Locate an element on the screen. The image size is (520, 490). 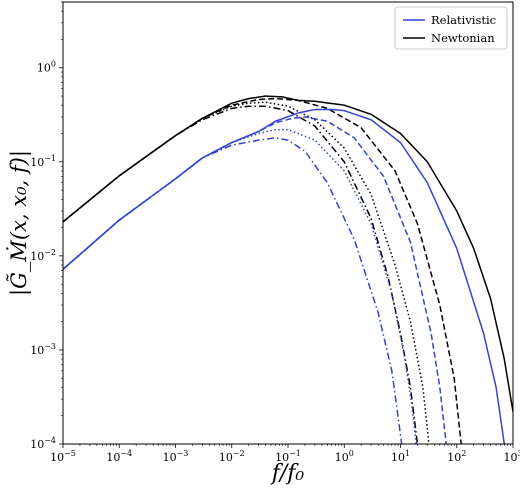
y-tick-label: 10⁻² is located at coordinates (43, 255).